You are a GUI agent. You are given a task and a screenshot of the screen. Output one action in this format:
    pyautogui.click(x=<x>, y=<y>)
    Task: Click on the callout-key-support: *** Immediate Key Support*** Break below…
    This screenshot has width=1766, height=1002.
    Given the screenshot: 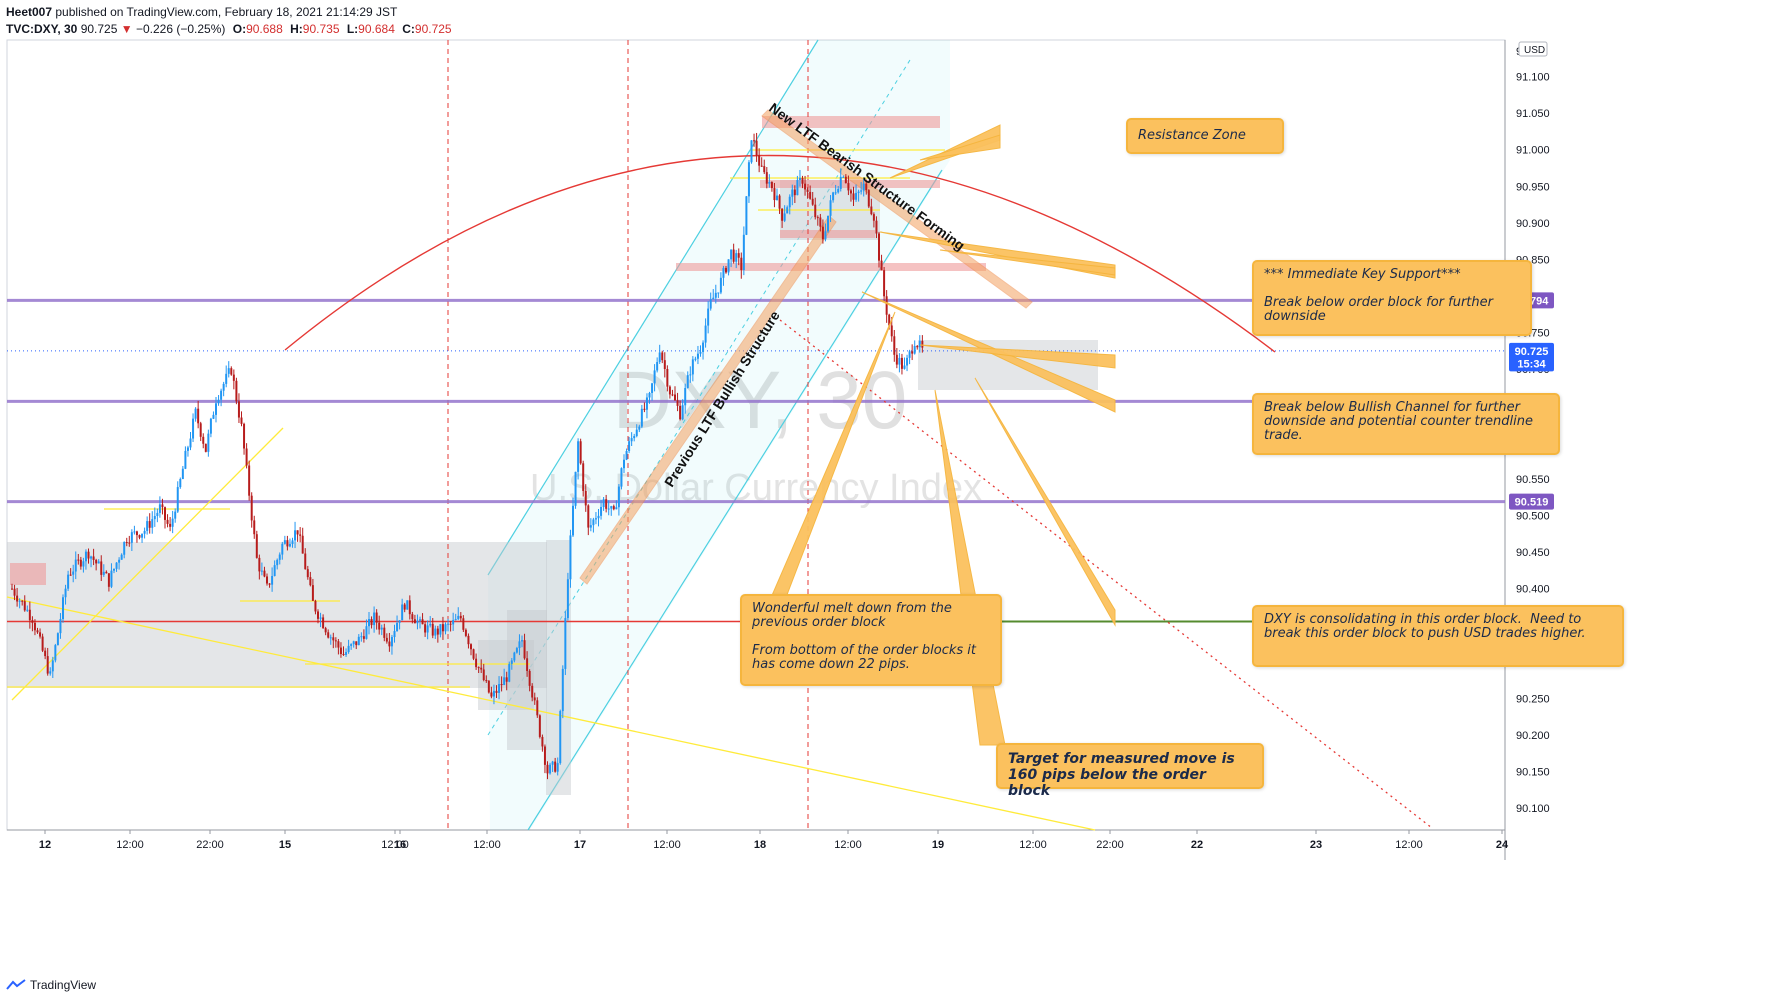 What is the action you would take?
    pyautogui.click(x=1392, y=298)
    